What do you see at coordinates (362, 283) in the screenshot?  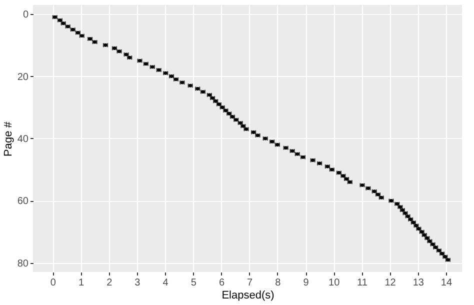 I see `x-tick-label: 11` at bounding box center [362, 283].